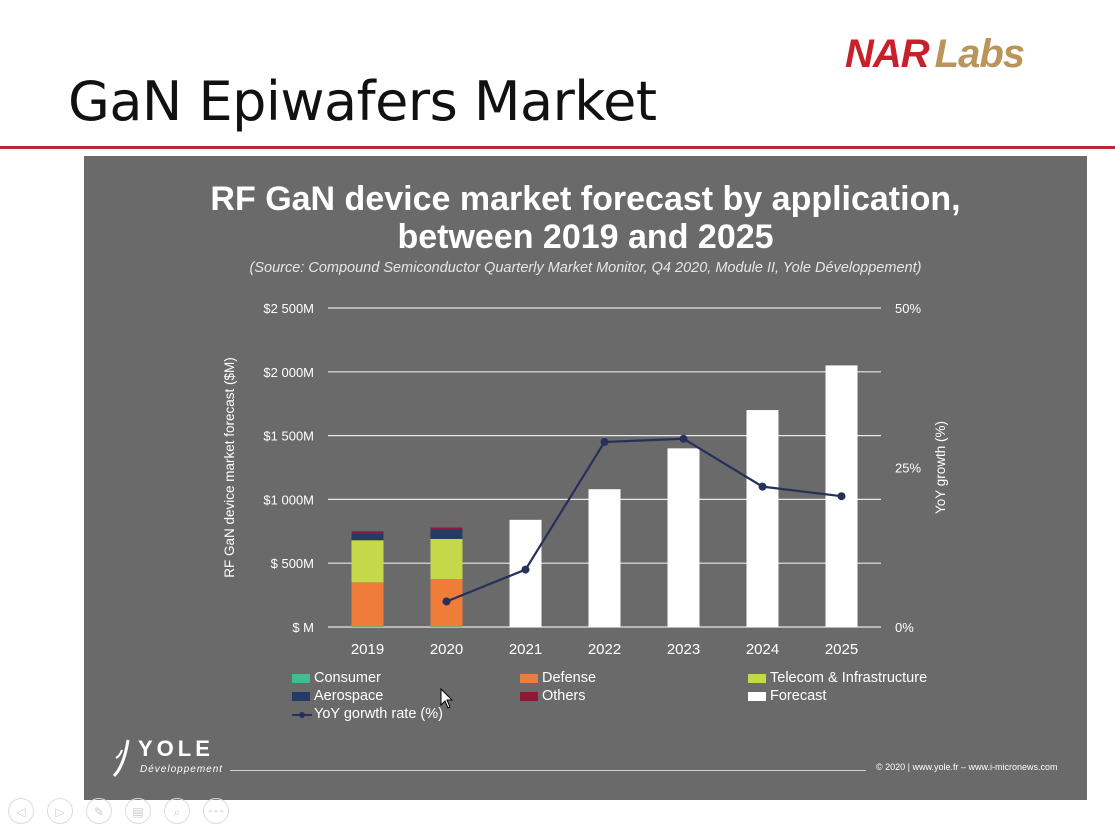  I want to click on x-tick-label: 2021, so click(525, 649).